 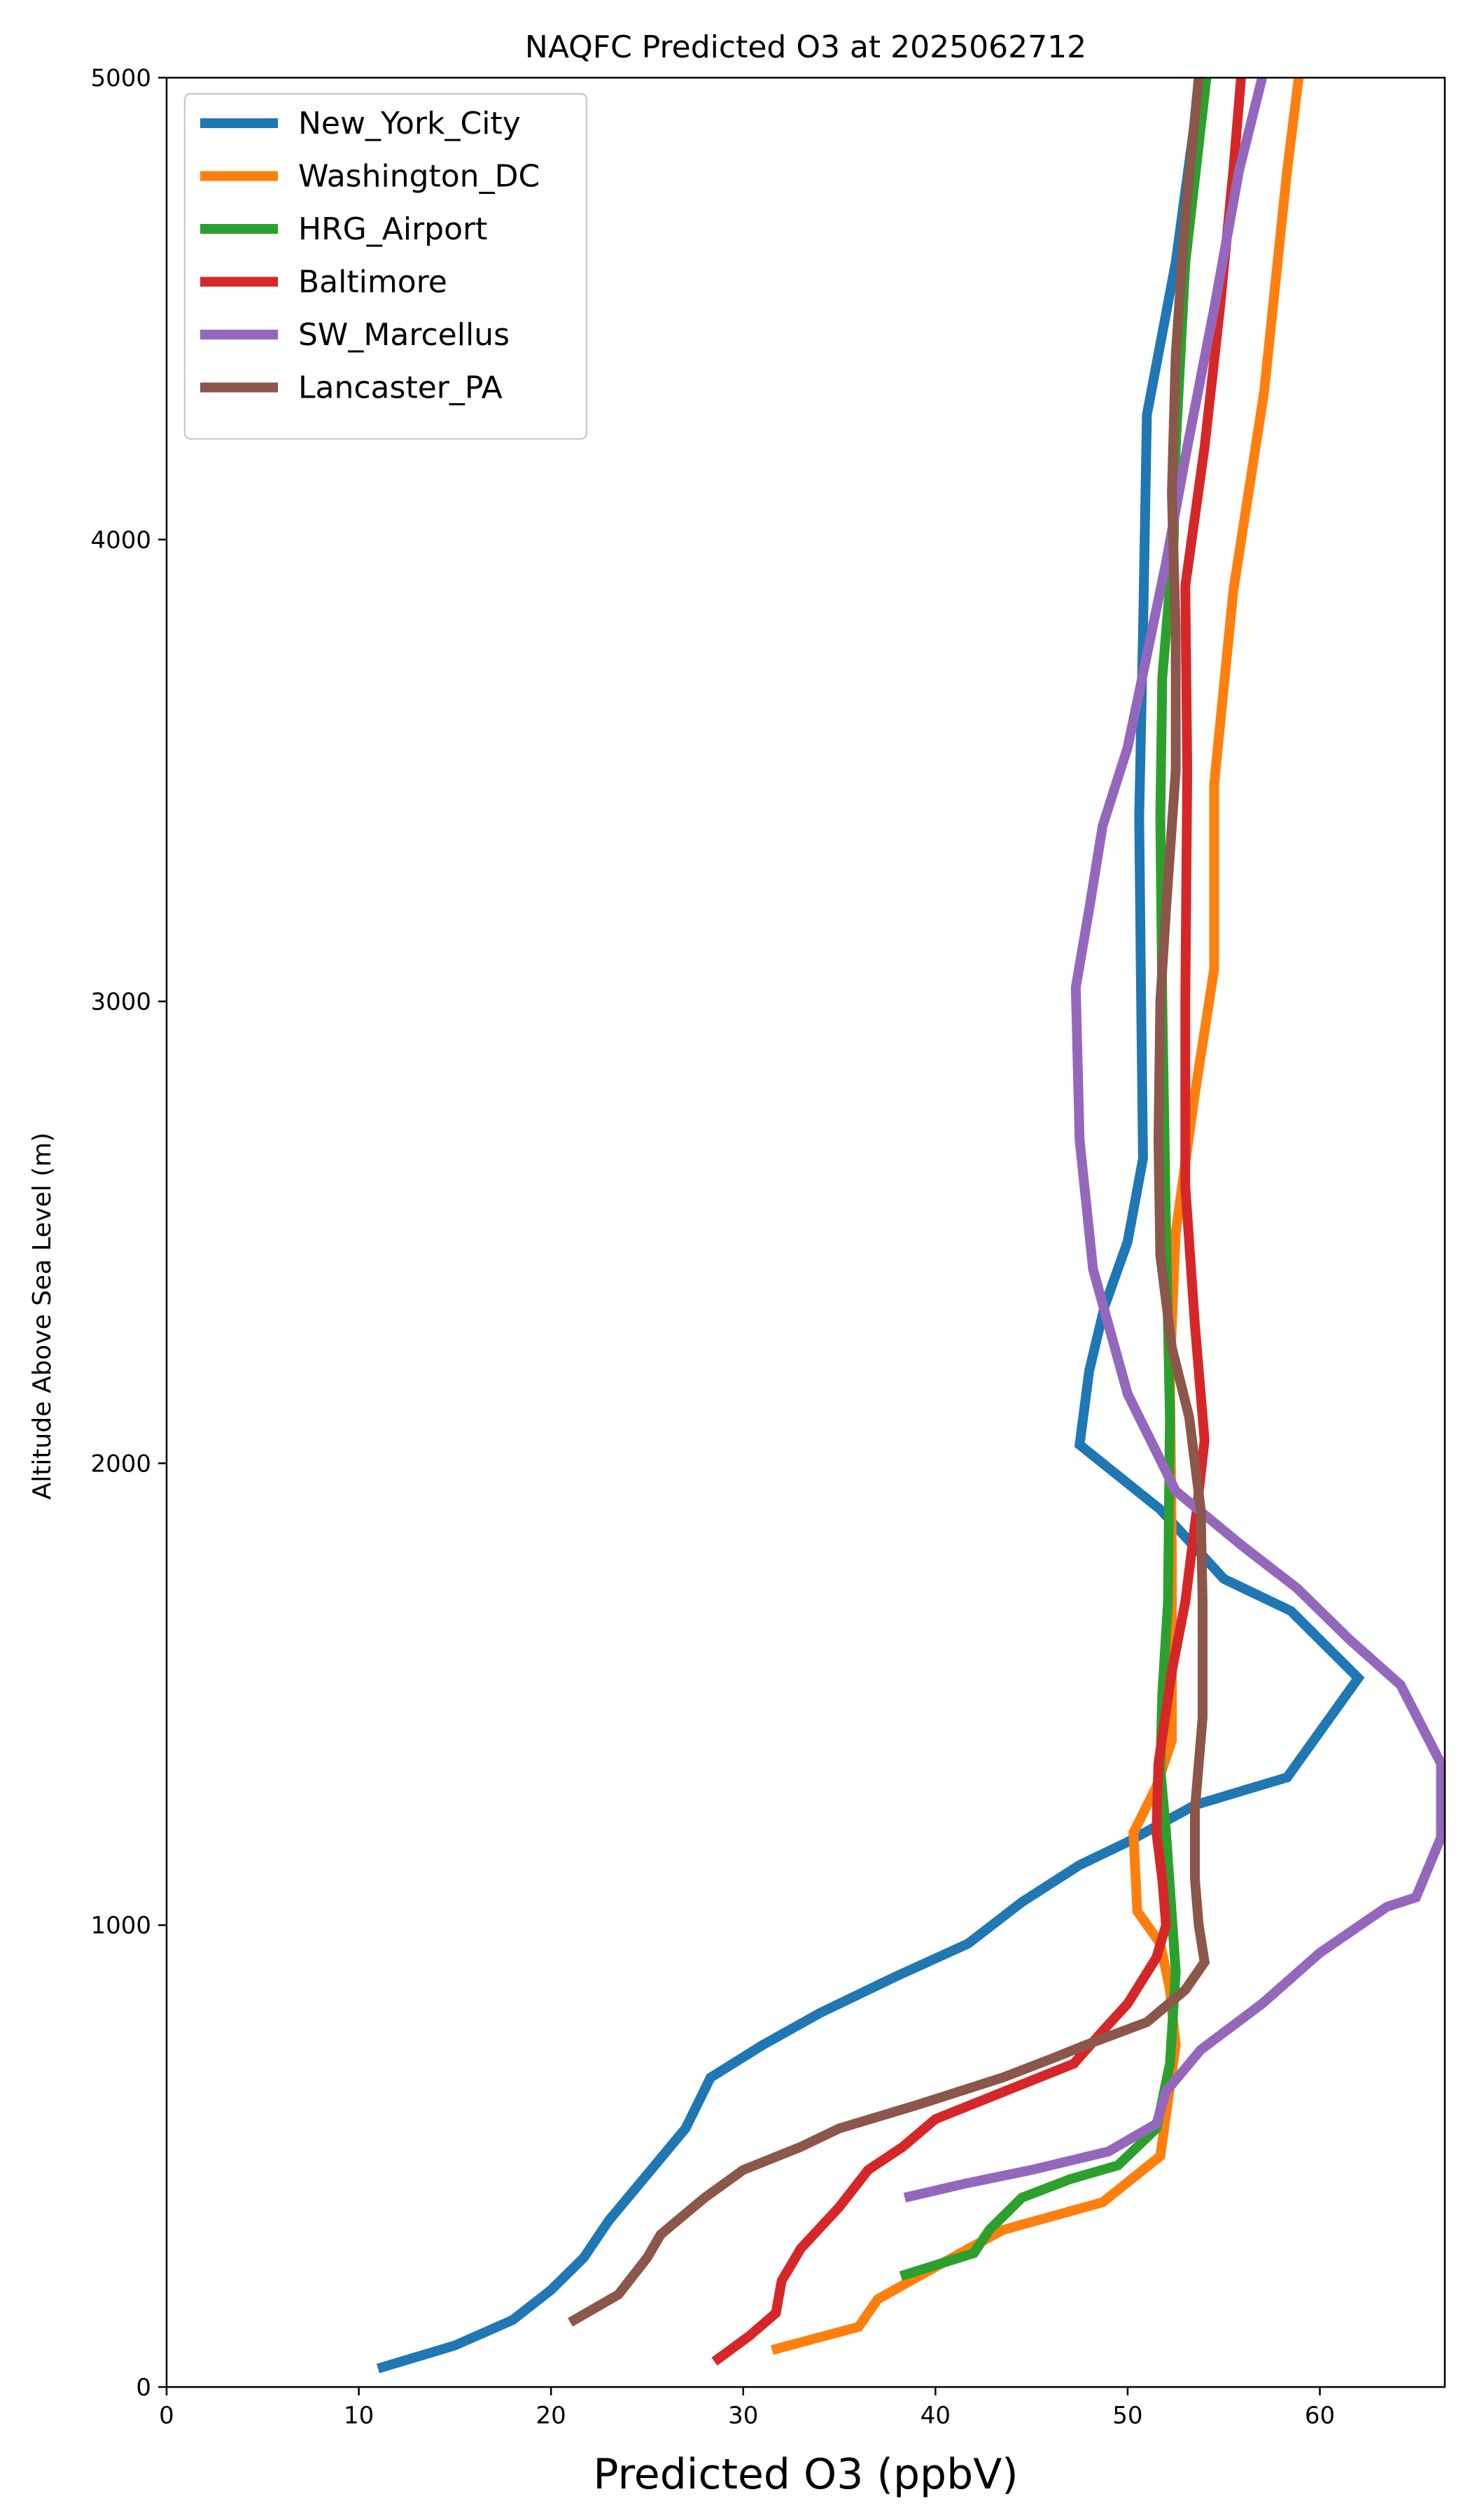 I want to click on x-axis-label: Predicted O3 (ppbV), so click(x=805, y=2474).